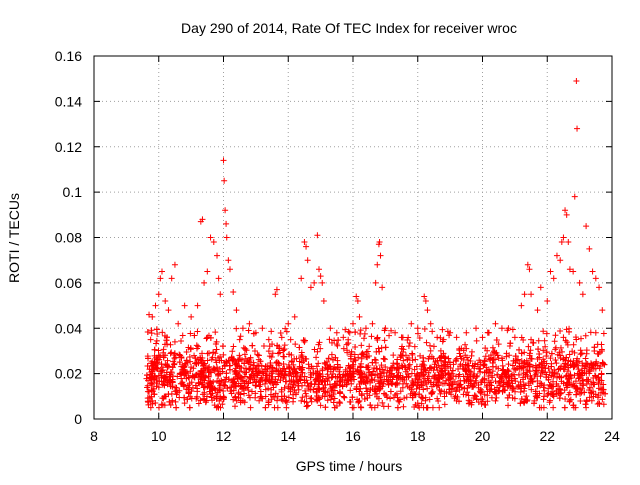 The height and width of the screenshot is (485, 640). Describe the element at coordinates (94, 436) in the screenshot. I see `x-tick-label: 8` at that location.